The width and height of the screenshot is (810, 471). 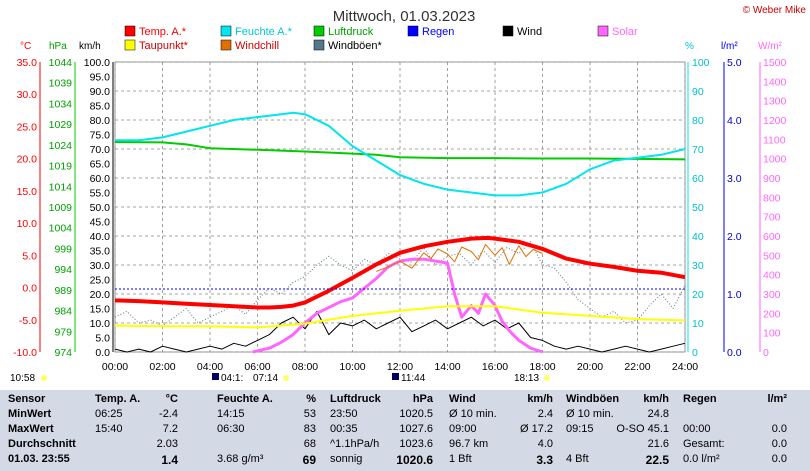 I want to click on legend-label-solar: Solar, so click(x=625, y=32).